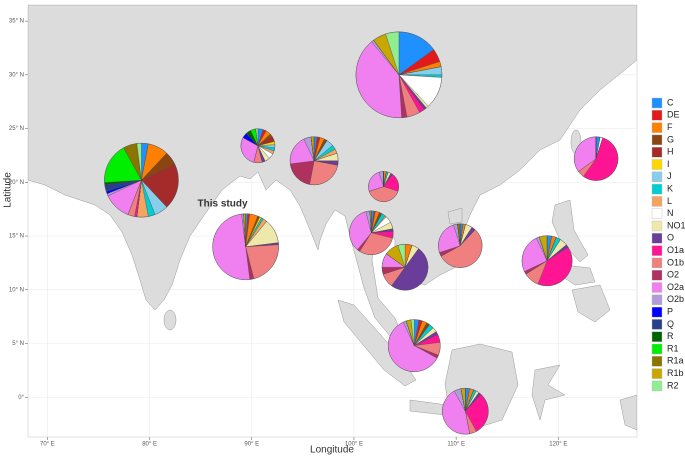  What do you see at coordinates (670, 238) in the screenshot?
I see `legend-label: O` at bounding box center [670, 238].